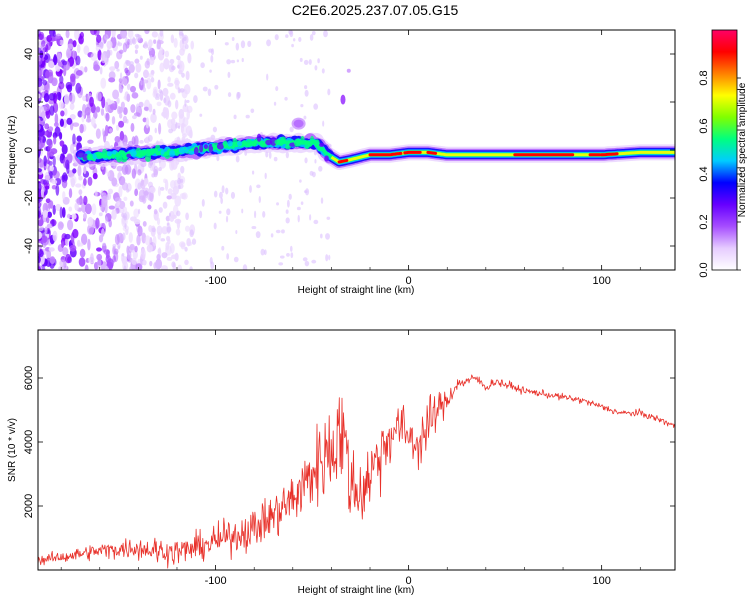 This screenshot has width=750, height=600. What do you see at coordinates (704, 269) in the screenshot?
I see `colorbar-tick-label: 0.0` at bounding box center [704, 269].